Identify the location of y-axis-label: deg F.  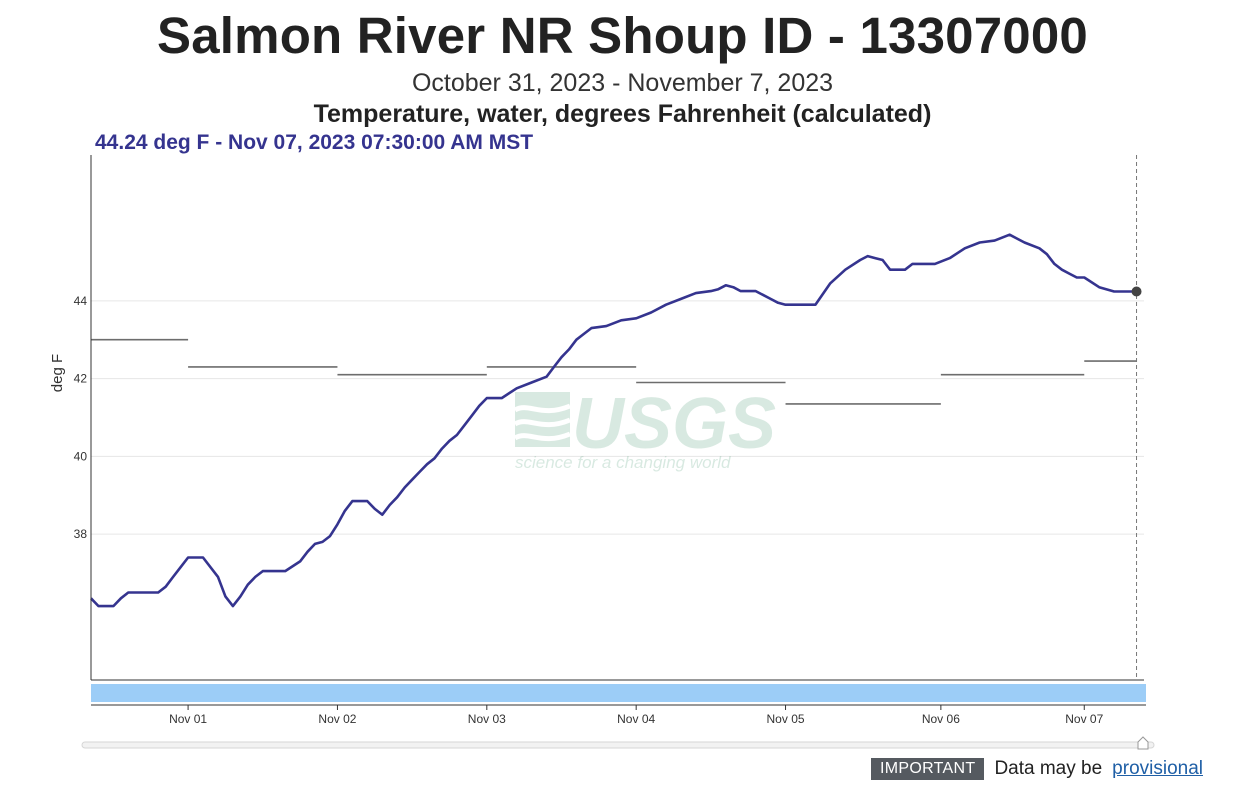
(57, 373).